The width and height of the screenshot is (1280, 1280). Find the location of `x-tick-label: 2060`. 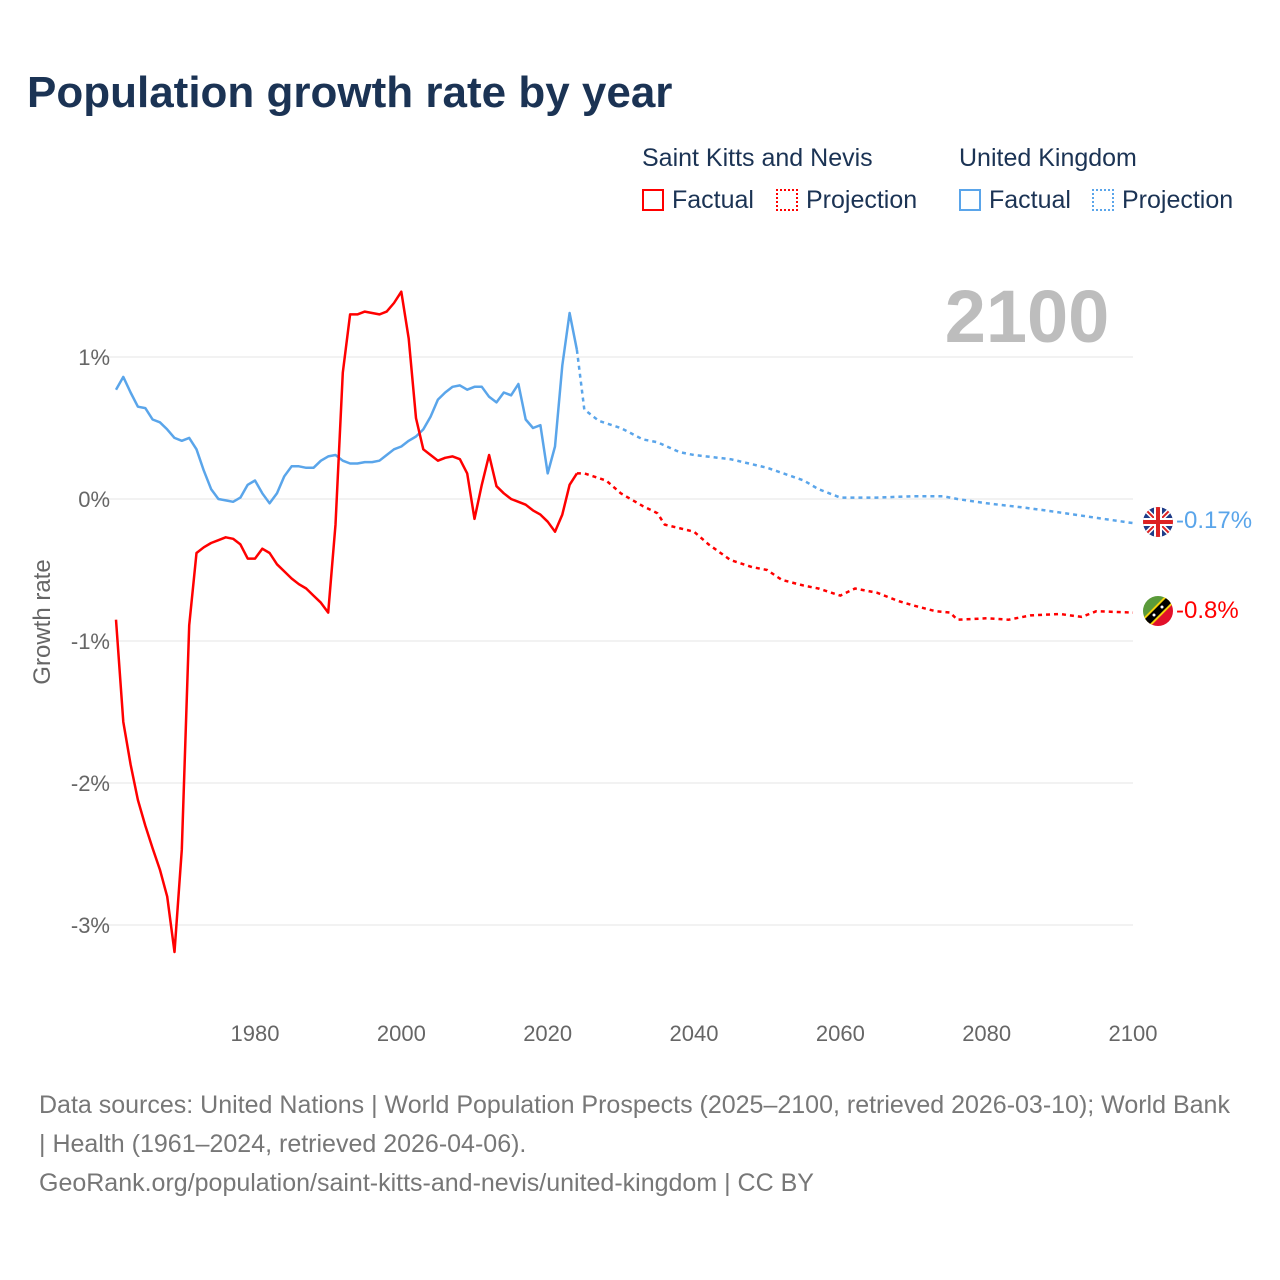

x-tick-label: 2060 is located at coordinates (840, 1033).